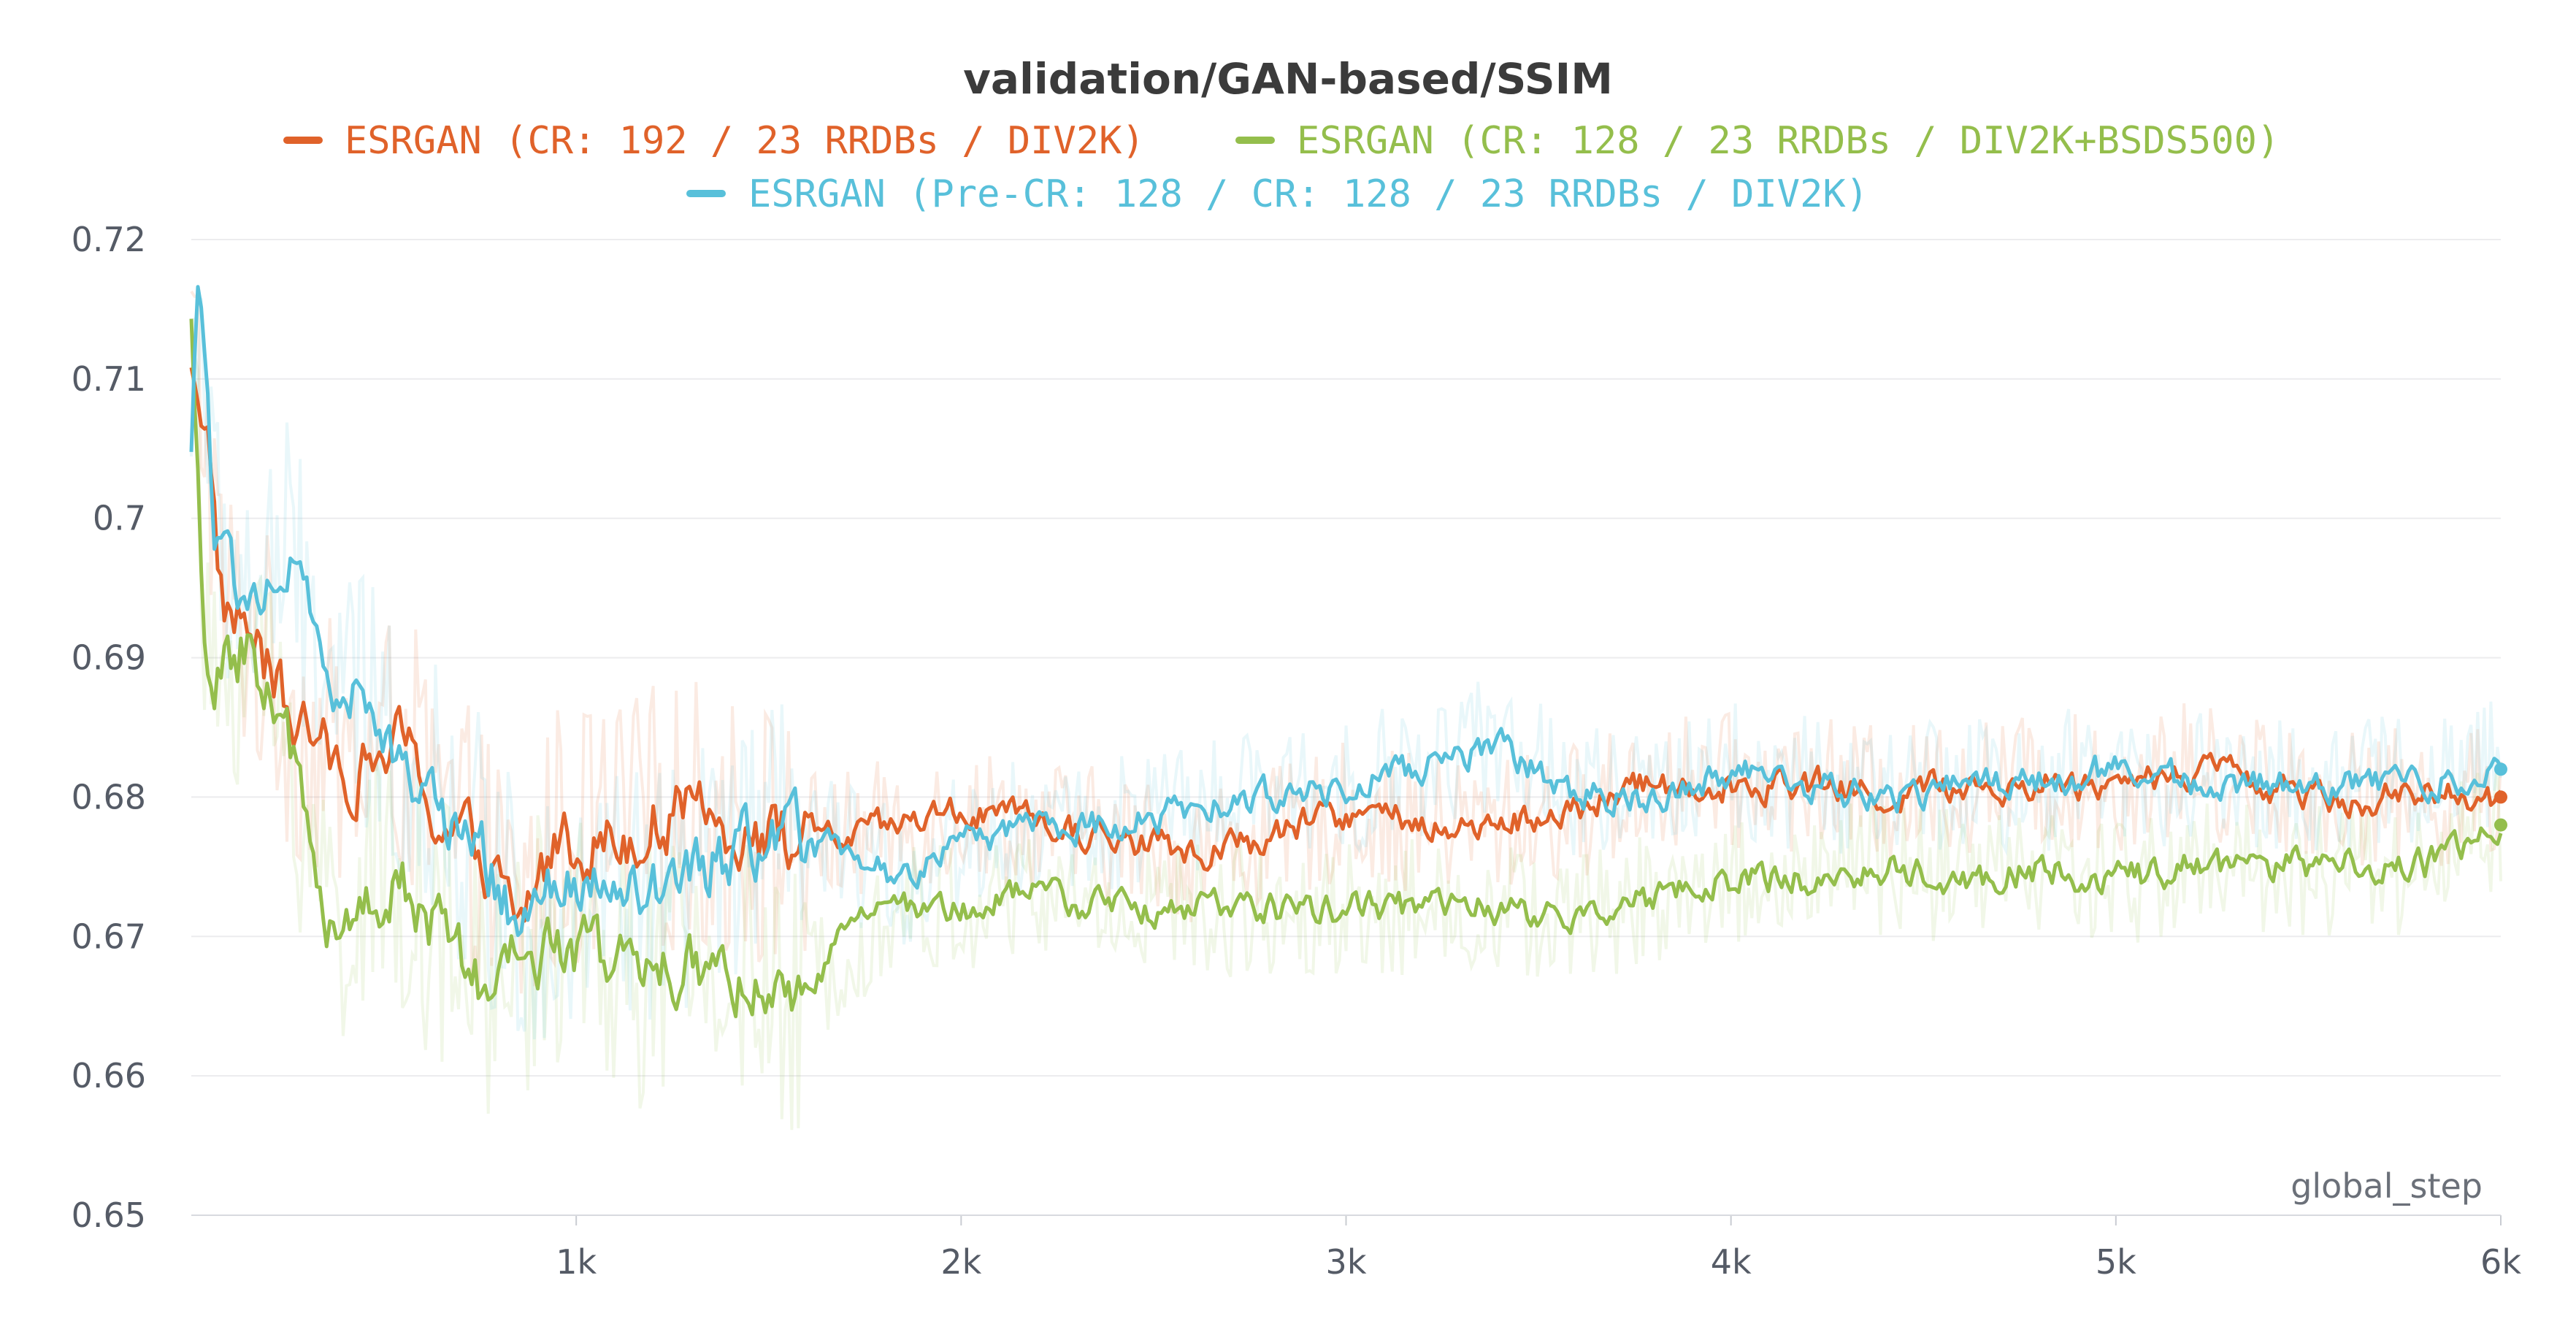 This screenshot has height=1335, width=2576. I want to click on x-tick-label: 1k, so click(576, 1262).